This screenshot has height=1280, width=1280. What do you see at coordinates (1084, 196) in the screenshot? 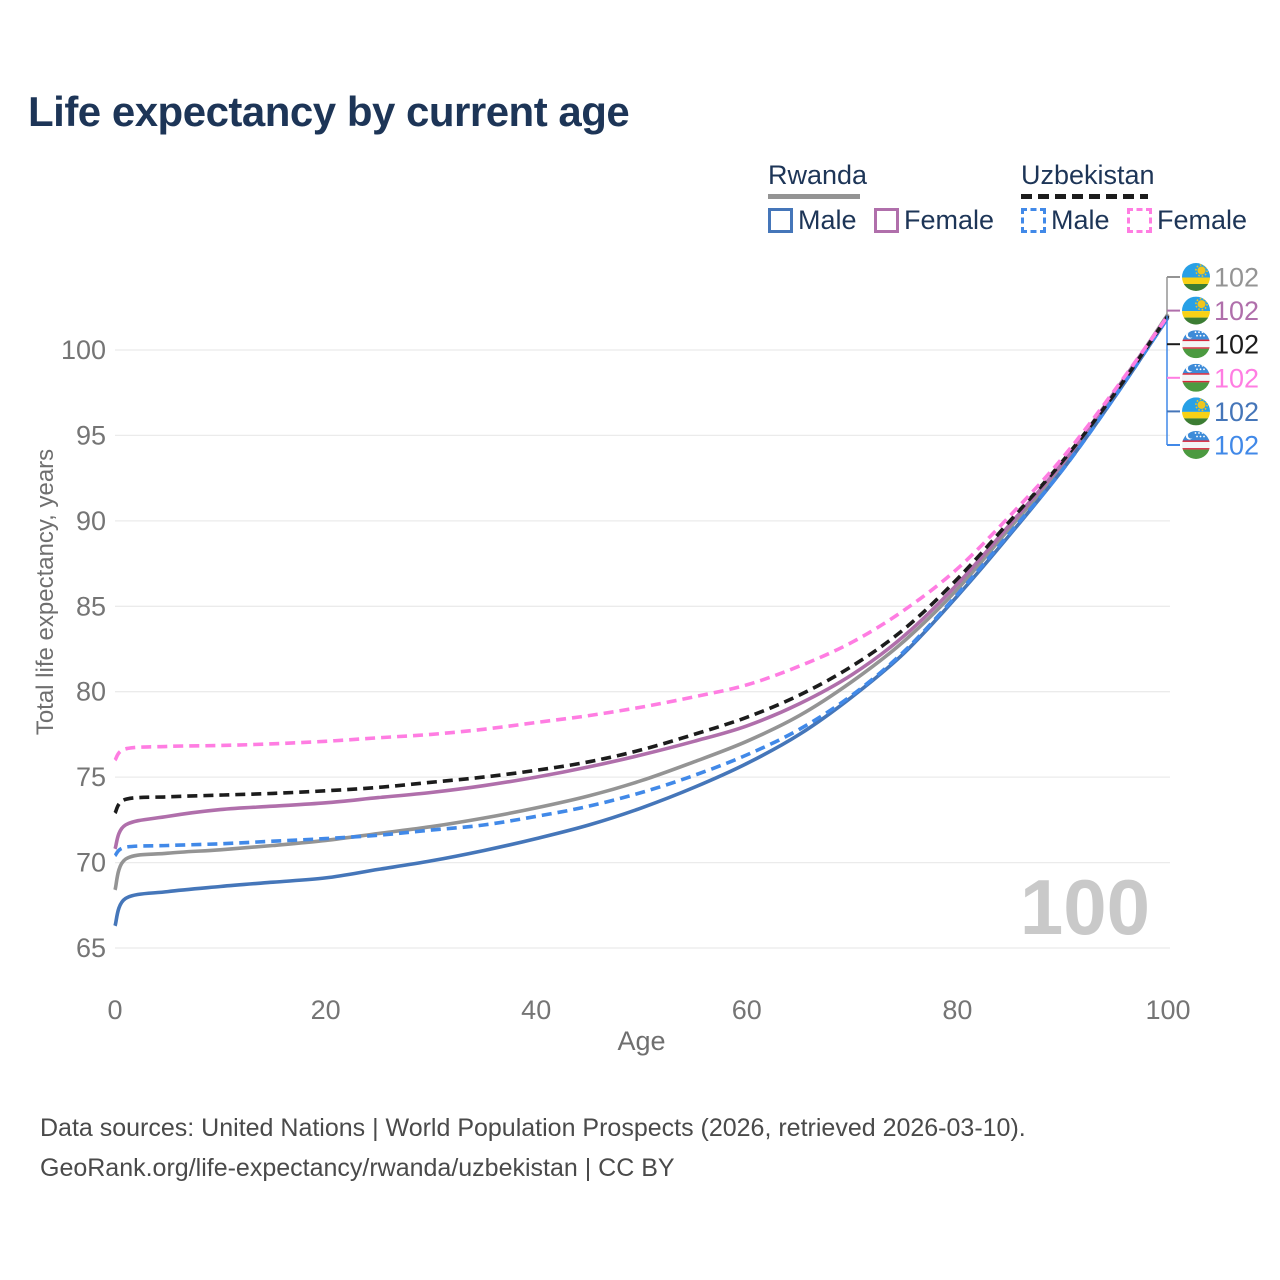
I see `uzbekistan-line-style-sample` at bounding box center [1084, 196].